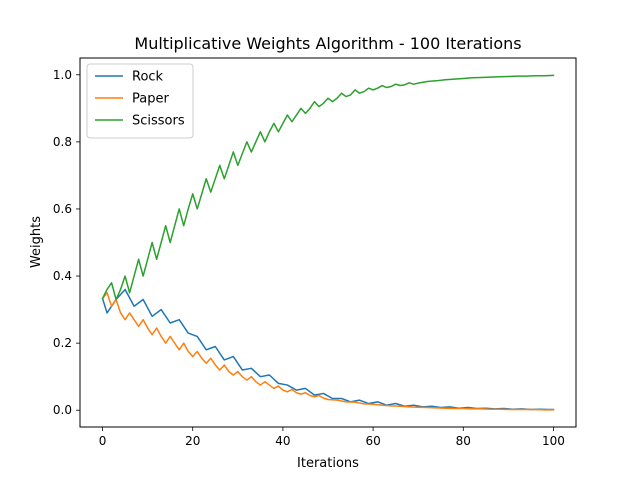  I want to click on y-tick-label: 1.0, so click(62, 75).